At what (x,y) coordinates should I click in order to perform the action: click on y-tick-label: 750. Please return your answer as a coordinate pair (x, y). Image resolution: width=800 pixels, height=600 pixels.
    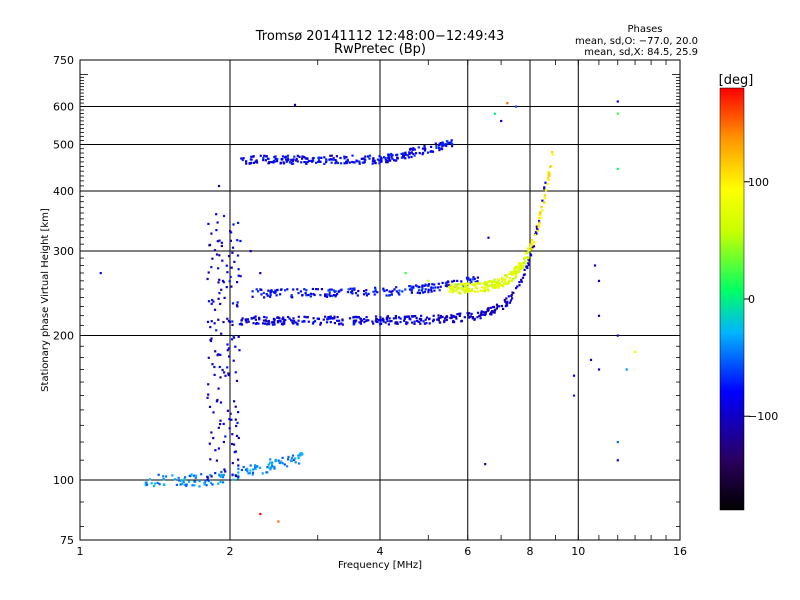
    Looking at the image, I should click on (63, 60).